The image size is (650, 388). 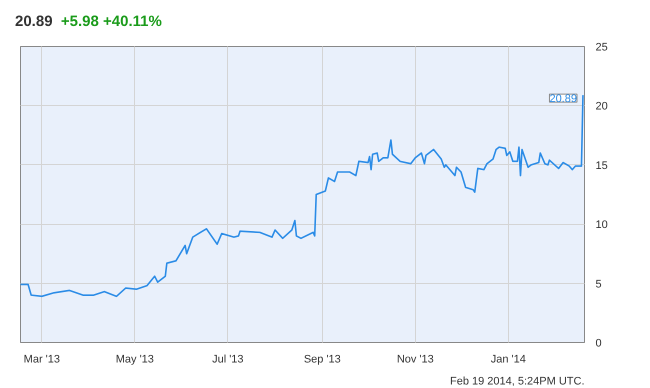 What do you see at coordinates (415, 360) in the screenshot?
I see `x-tick-label: Nov '13` at bounding box center [415, 360].